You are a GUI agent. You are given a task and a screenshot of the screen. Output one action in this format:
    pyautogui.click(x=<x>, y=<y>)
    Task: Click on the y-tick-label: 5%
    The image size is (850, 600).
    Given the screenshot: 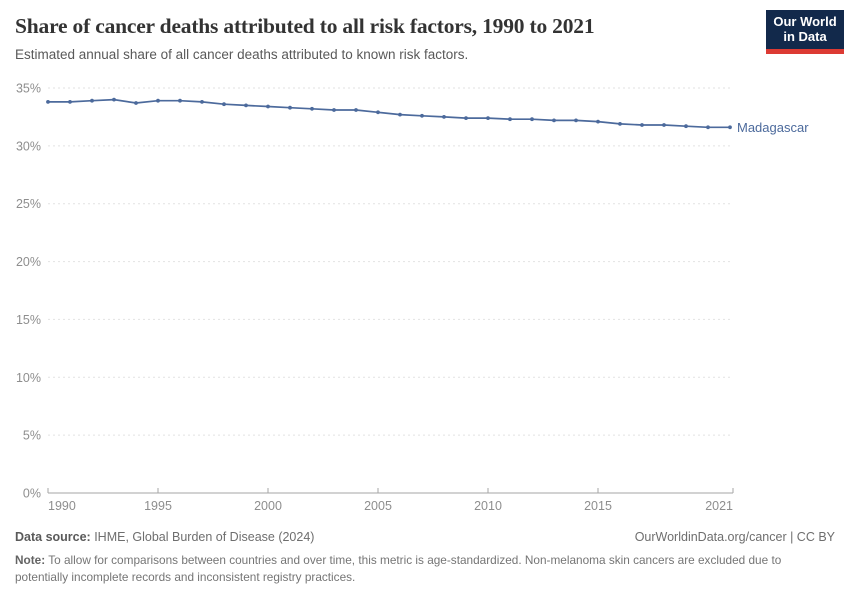 What is the action you would take?
    pyautogui.click(x=32, y=436)
    